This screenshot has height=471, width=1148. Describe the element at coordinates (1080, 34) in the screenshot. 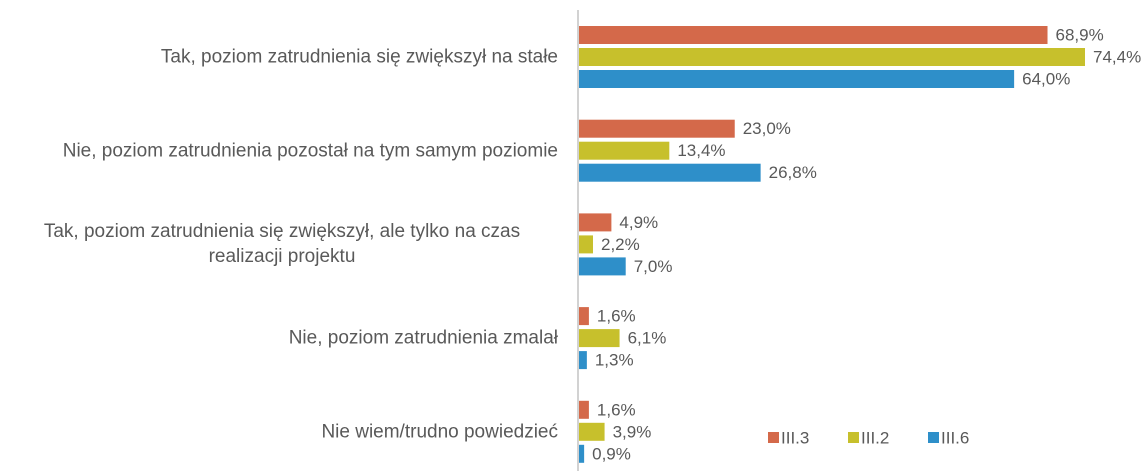

I see `value-label: 68,9%` at that location.